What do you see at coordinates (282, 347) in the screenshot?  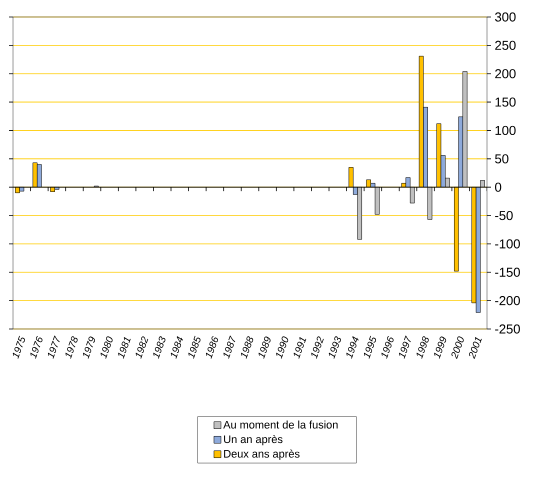 I see `x-tick-label: 1990` at bounding box center [282, 347].